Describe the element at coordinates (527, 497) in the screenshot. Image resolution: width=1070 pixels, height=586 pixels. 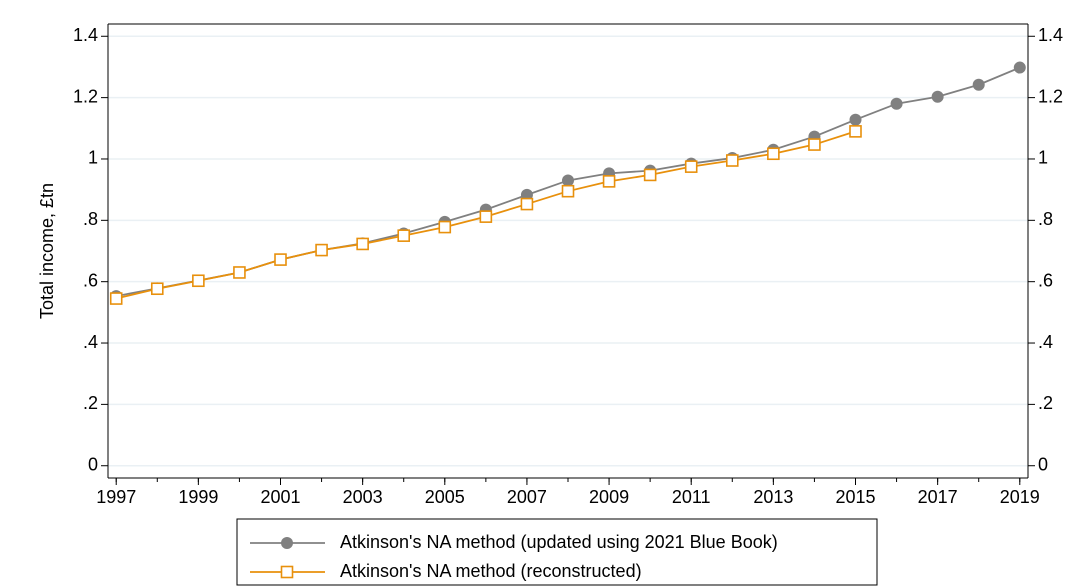
I see `x-tick-label: 2007` at that location.